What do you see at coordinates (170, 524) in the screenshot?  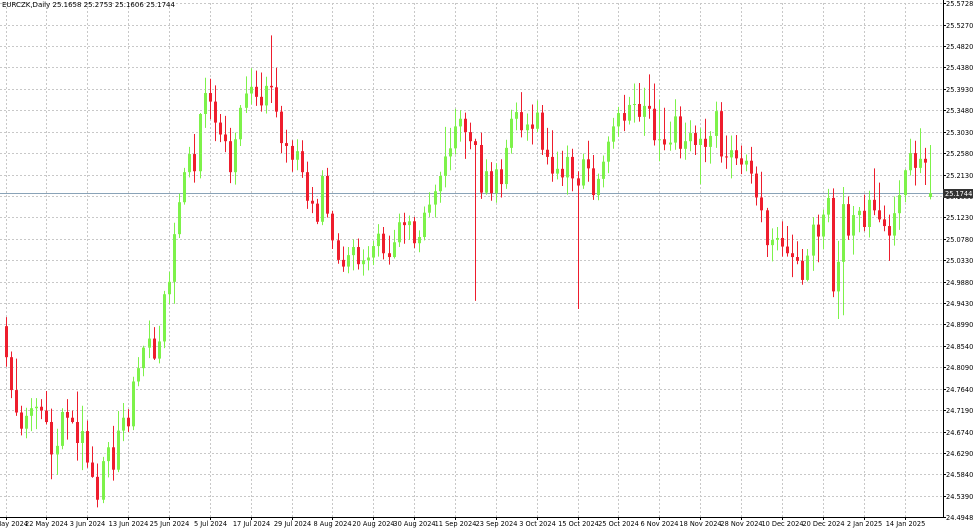 I see `x-tick-label: 25 Jun 2024` at bounding box center [170, 524].